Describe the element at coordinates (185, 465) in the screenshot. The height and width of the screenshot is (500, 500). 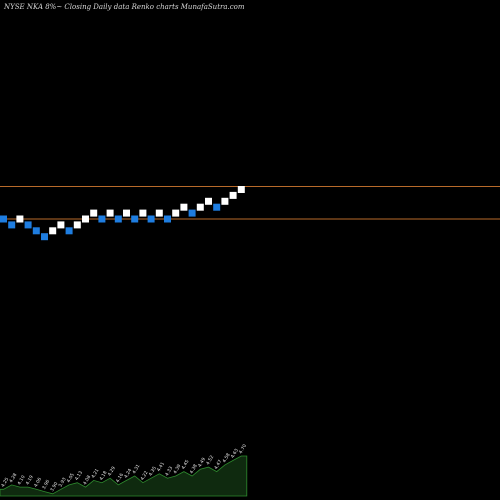
I see `volume-label-22: 4.45` at that location.